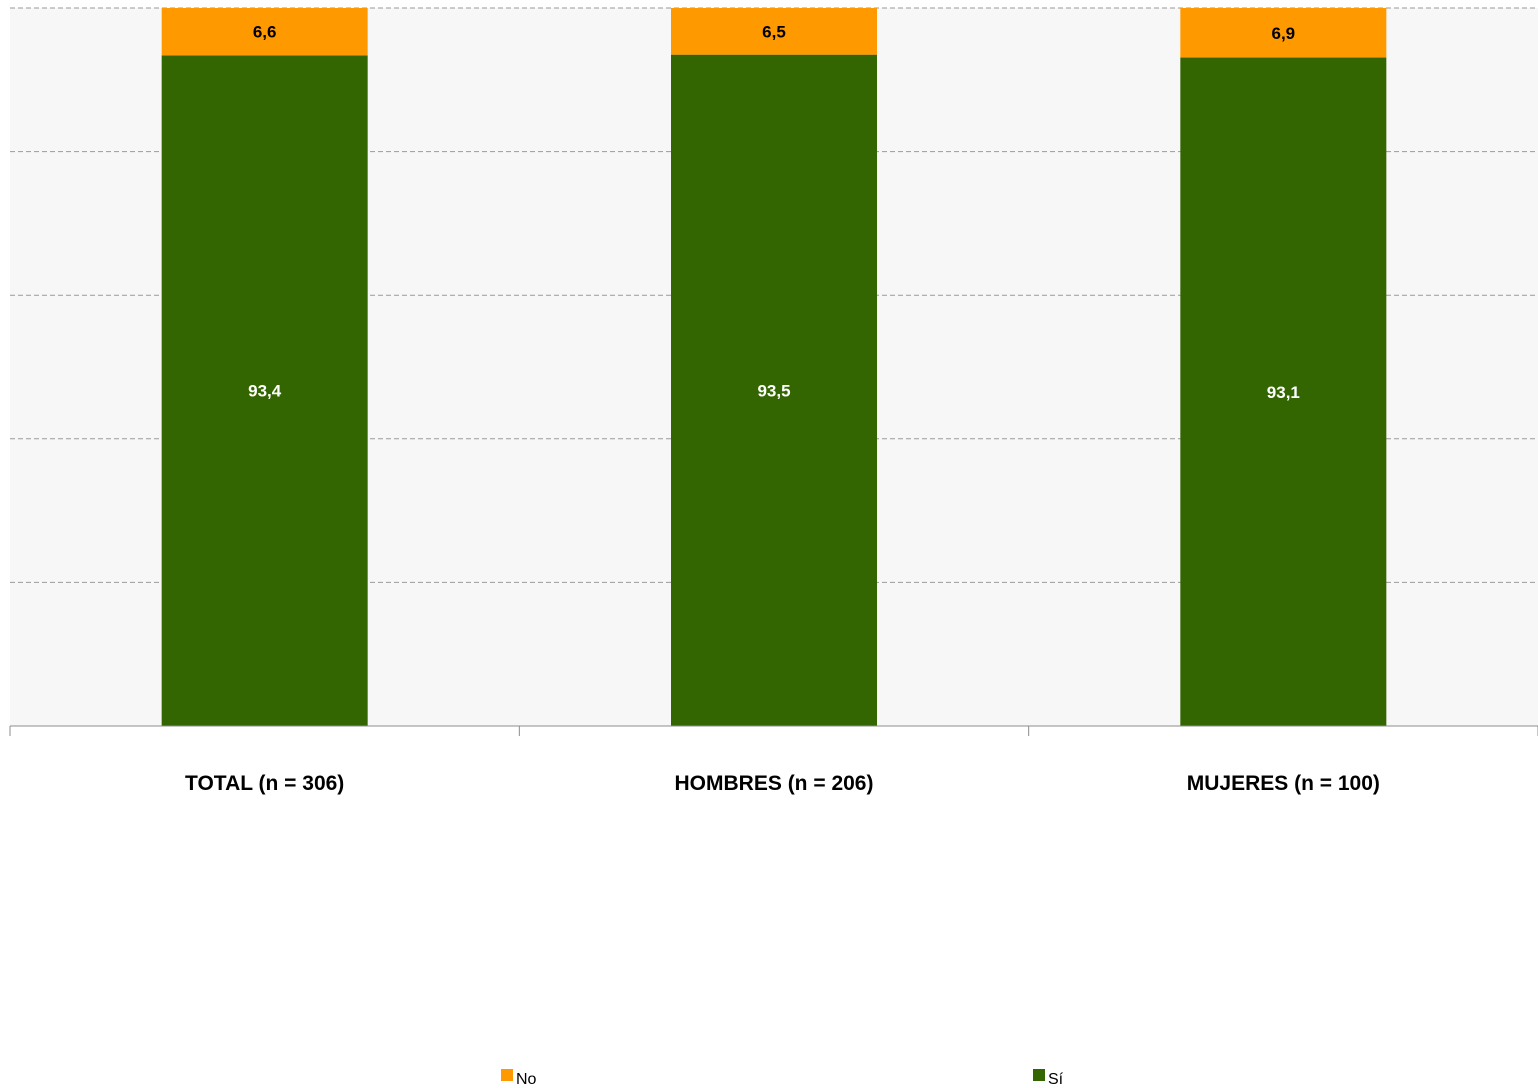 Image resolution: width=1538 pixels, height=1088 pixels. I want to click on legend-label: Sí, so click(1056, 1079).